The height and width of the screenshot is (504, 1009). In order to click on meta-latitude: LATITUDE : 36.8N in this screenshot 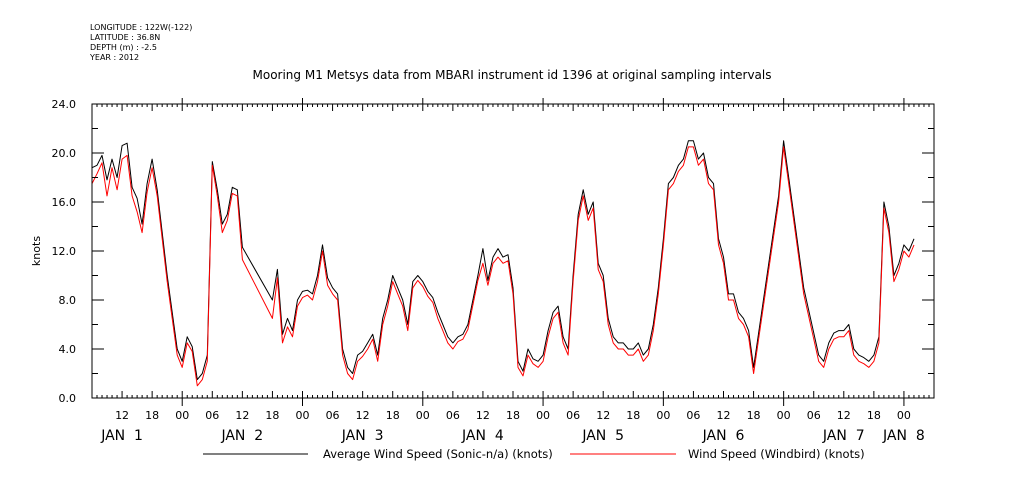, I will do `click(125, 37)`.